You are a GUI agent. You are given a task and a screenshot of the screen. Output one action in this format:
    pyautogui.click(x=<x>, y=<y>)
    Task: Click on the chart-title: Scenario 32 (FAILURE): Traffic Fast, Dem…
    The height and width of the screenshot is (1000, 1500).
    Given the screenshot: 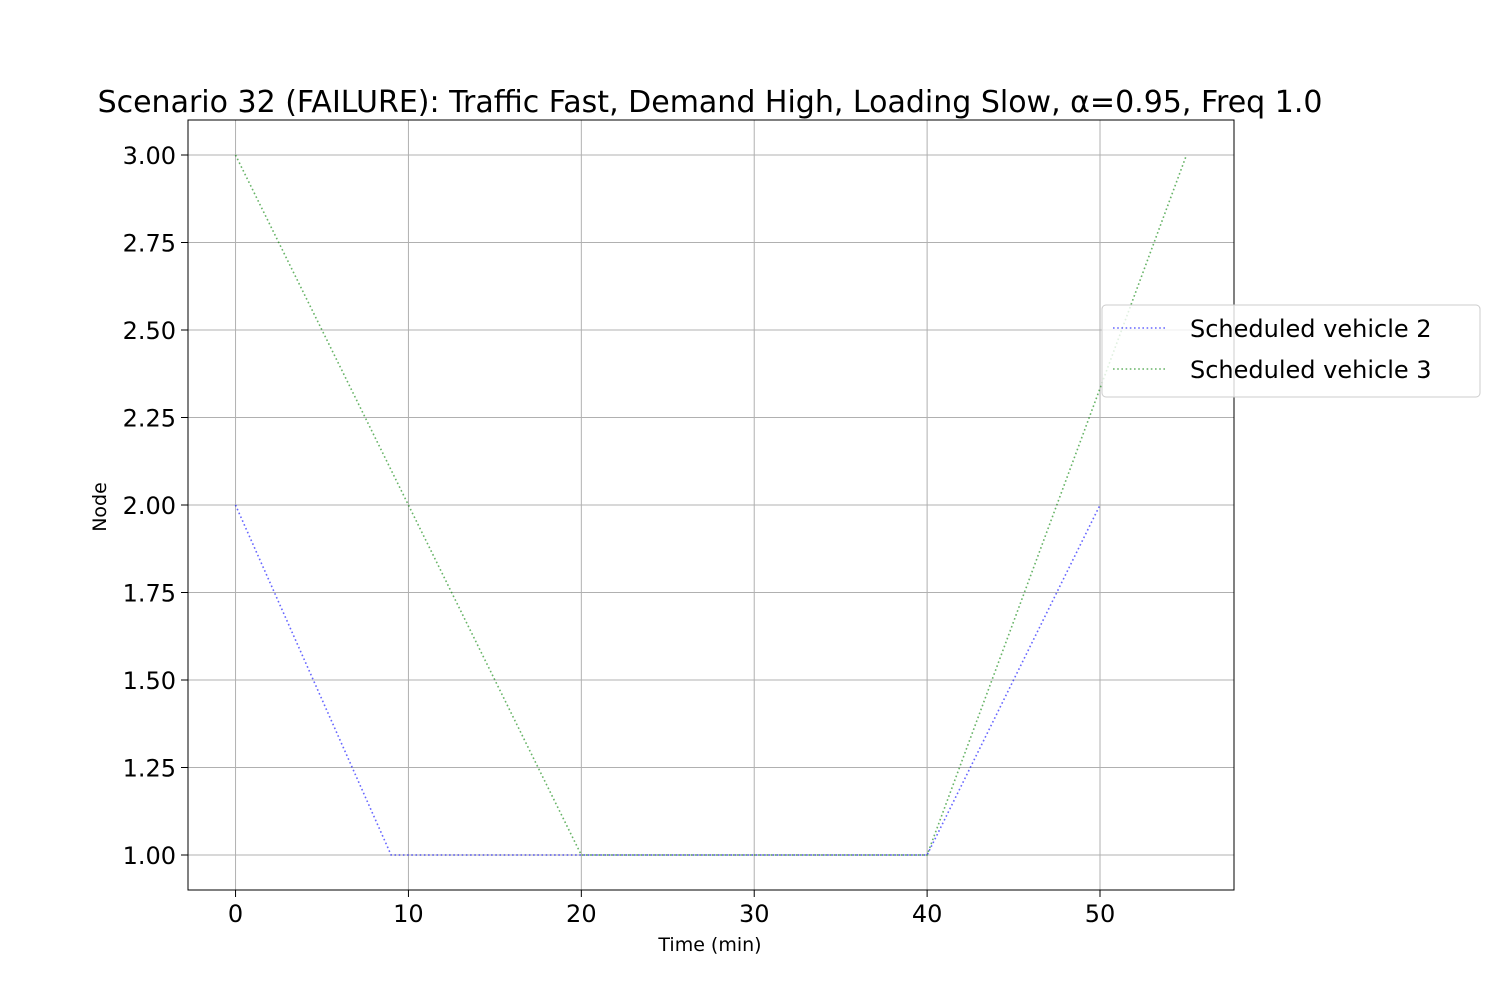 What is the action you would take?
    pyautogui.click(x=710, y=102)
    